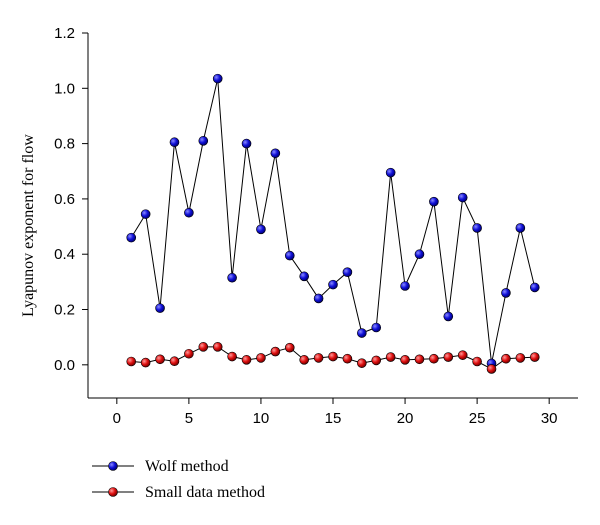 The height and width of the screenshot is (525, 600). Describe the element at coordinates (64, 88) in the screenshot. I see `y-tick-label: 1.0` at that location.